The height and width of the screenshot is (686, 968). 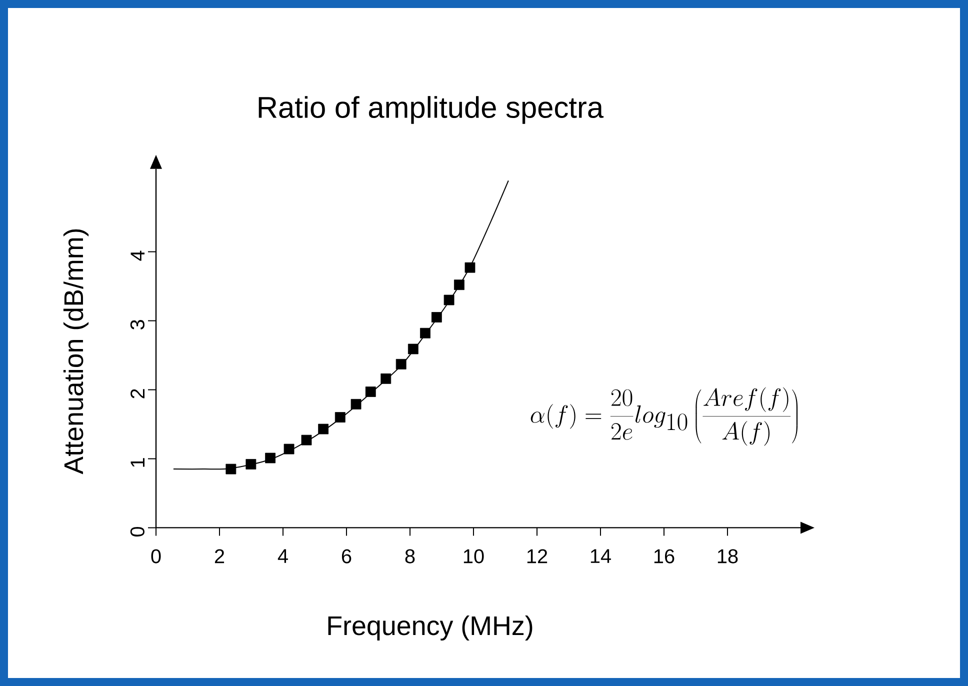 I want to click on x-tick-label: 18, so click(x=728, y=556).